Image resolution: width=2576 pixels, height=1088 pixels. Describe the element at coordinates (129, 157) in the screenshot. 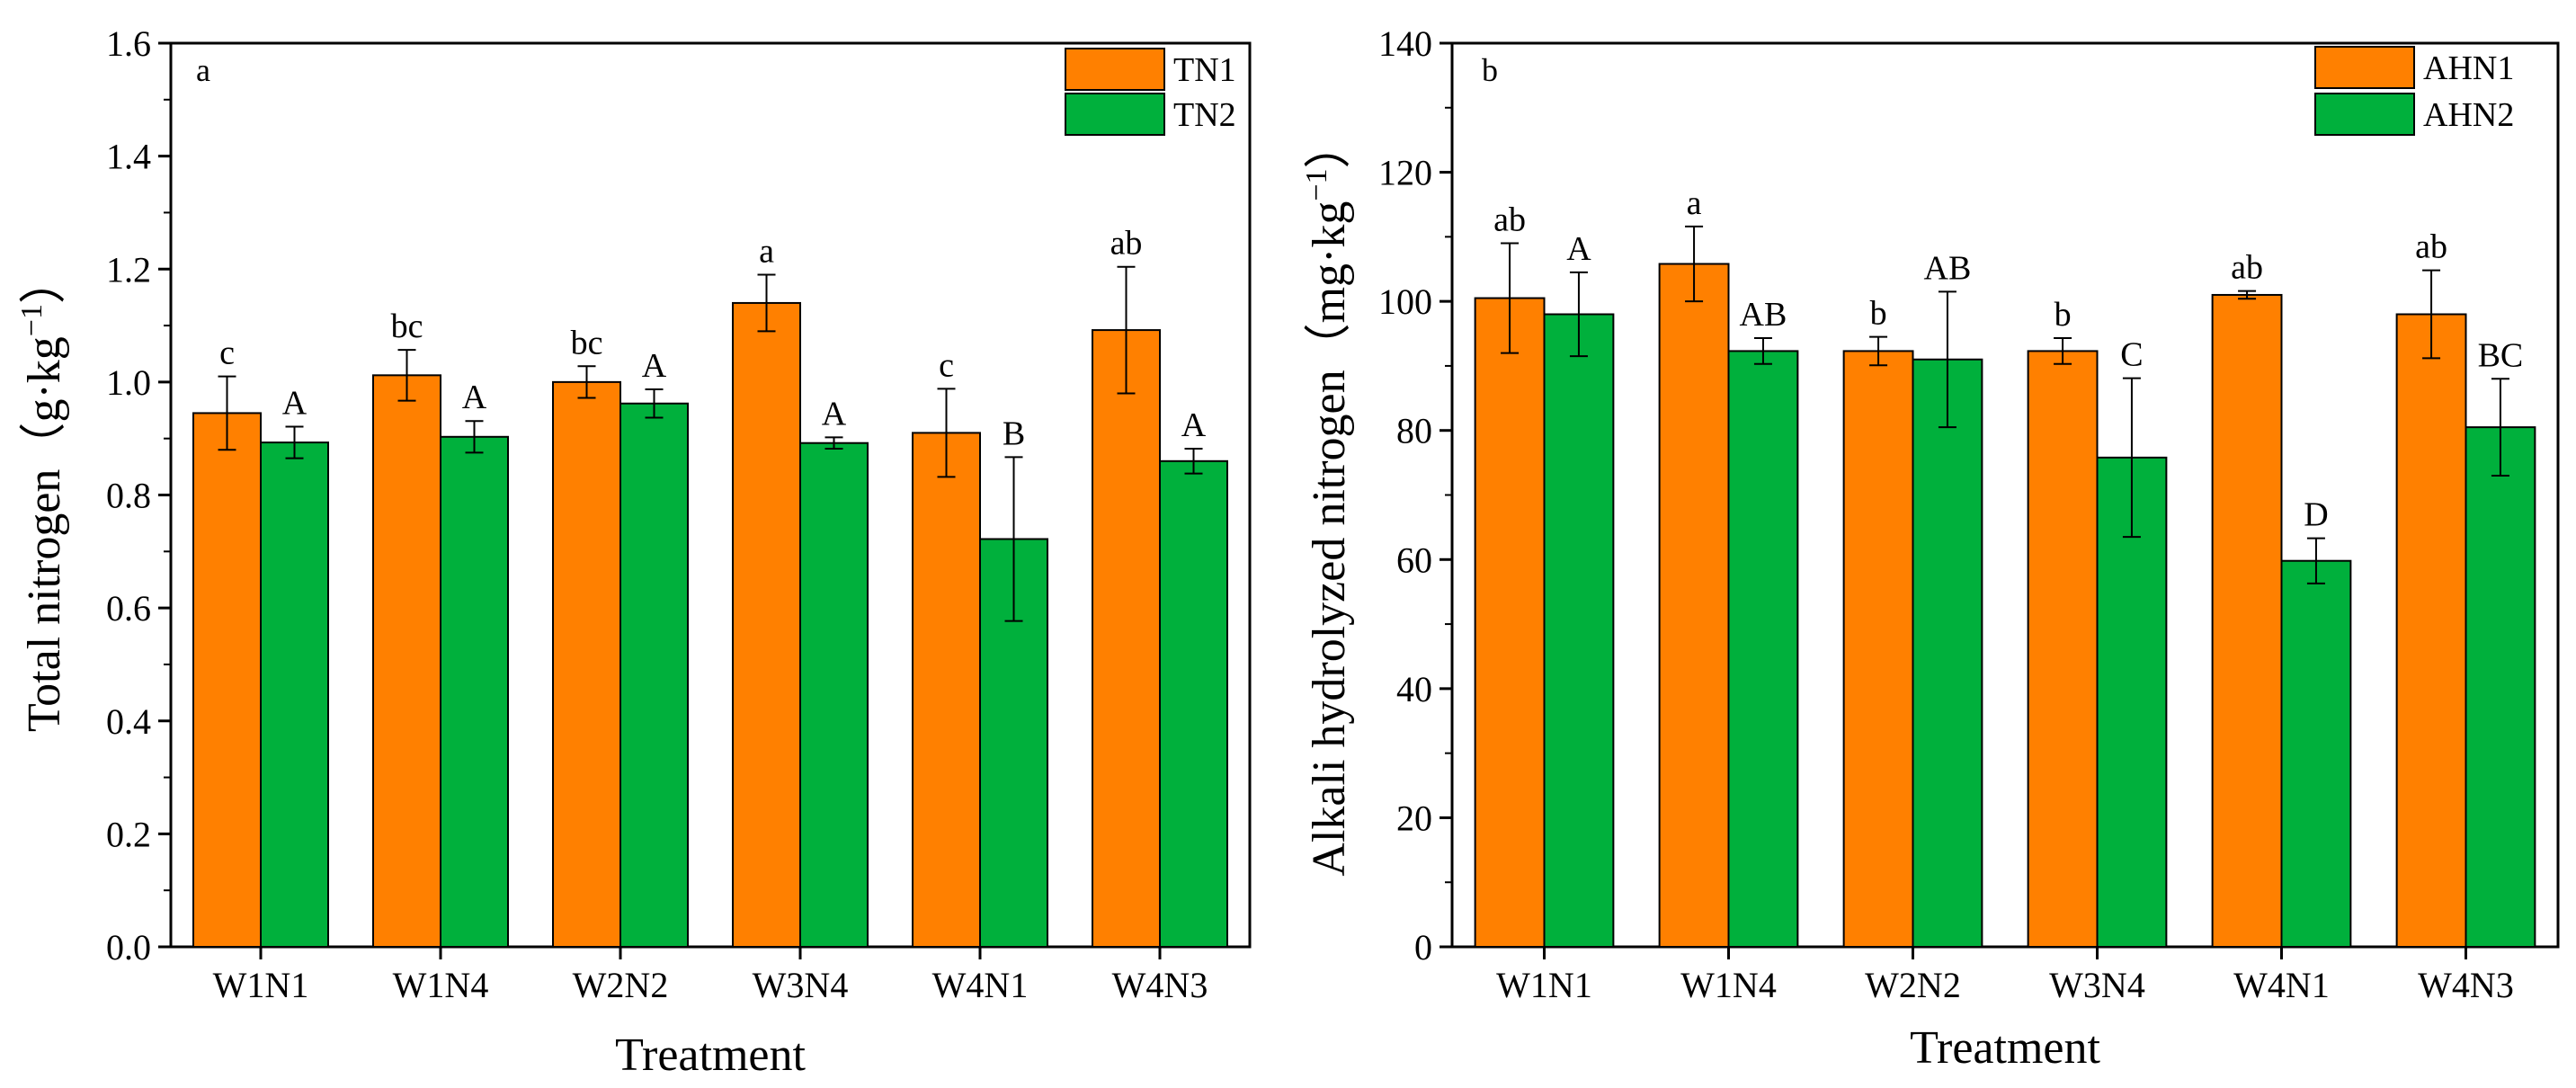

I see `y-tick-label-a-7: 1.4` at that location.